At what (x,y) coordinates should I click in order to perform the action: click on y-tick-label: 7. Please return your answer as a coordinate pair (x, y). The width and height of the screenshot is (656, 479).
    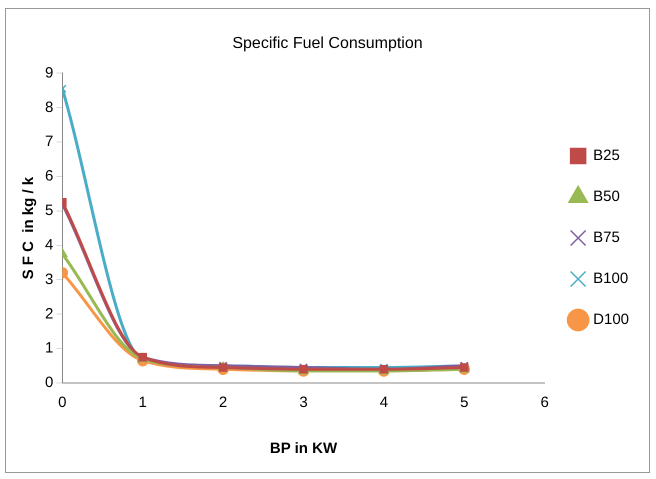
    Looking at the image, I should click on (49, 141).